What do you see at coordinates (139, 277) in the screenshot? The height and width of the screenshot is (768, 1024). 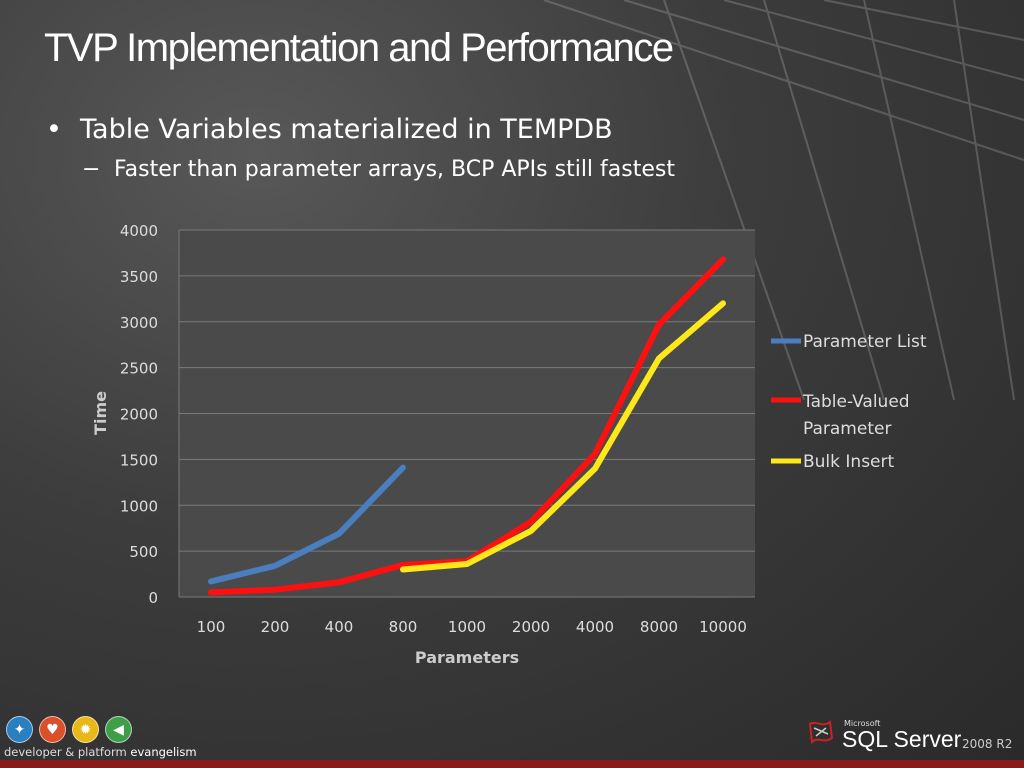 I see `y-tick-label: 3500` at bounding box center [139, 277].